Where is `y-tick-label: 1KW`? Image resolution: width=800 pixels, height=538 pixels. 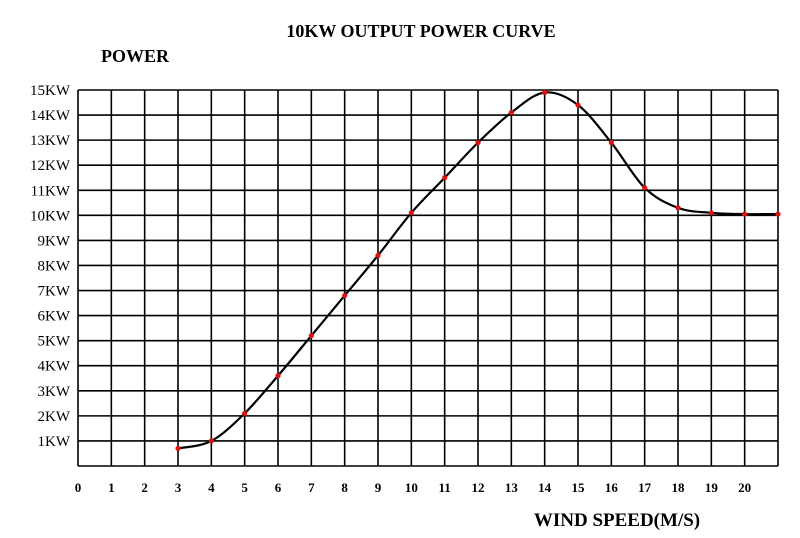
y-tick-label: 1KW is located at coordinates (54, 442).